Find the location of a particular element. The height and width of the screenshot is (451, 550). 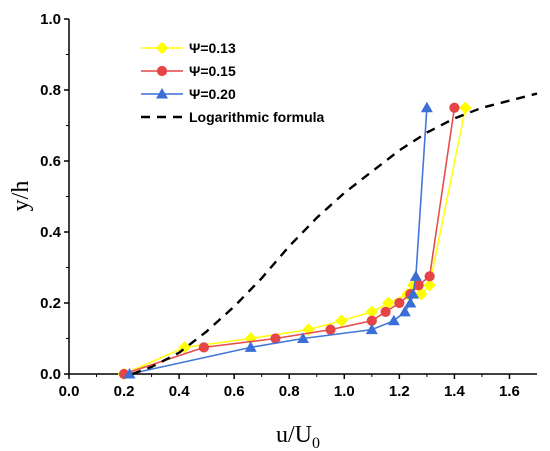

x-tick-label: 0.0 is located at coordinates (69, 391).